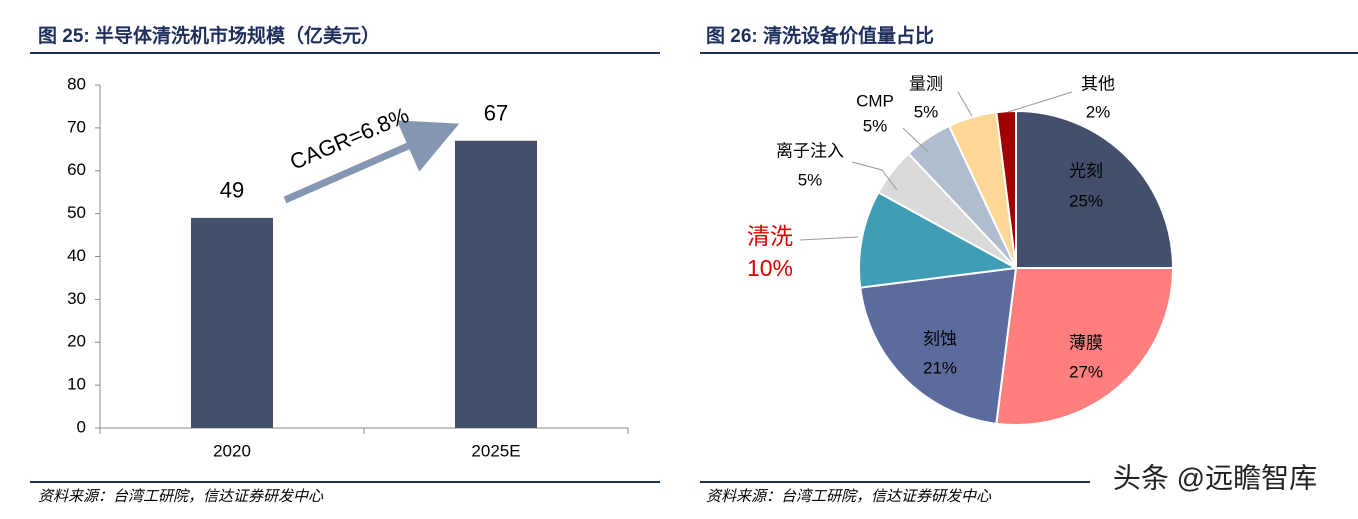 The height and width of the screenshot is (519, 1358). Describe the element at coordinates (1215, 477) in the screenshot. I see `watermark: 头条 @远瞻智库` at that location.